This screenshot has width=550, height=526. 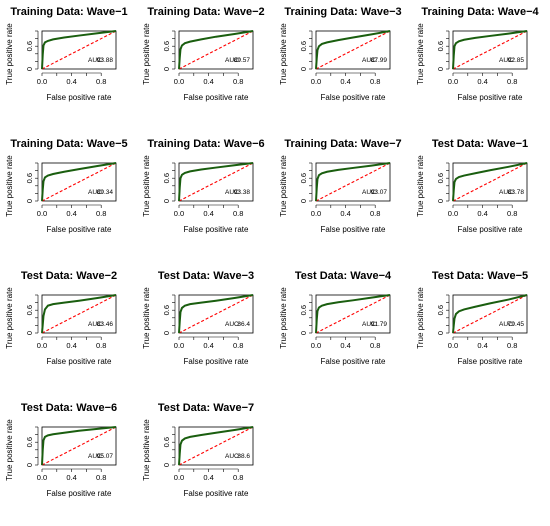 I want to click on panel-title: Test Data: Wave−4, so click(x=343, y=276).